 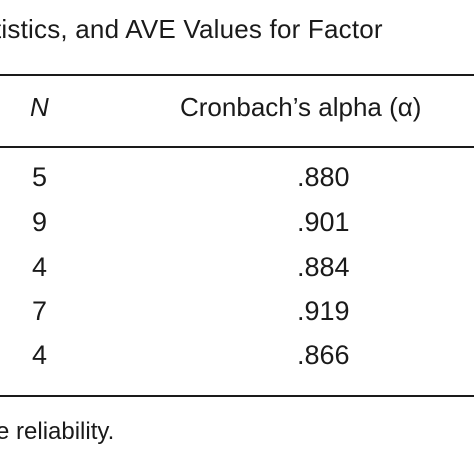 What do you see at coordinates (323, 355) in the screenshot?
I see `cell-alpha: .866` at bounding box center [323, 355].